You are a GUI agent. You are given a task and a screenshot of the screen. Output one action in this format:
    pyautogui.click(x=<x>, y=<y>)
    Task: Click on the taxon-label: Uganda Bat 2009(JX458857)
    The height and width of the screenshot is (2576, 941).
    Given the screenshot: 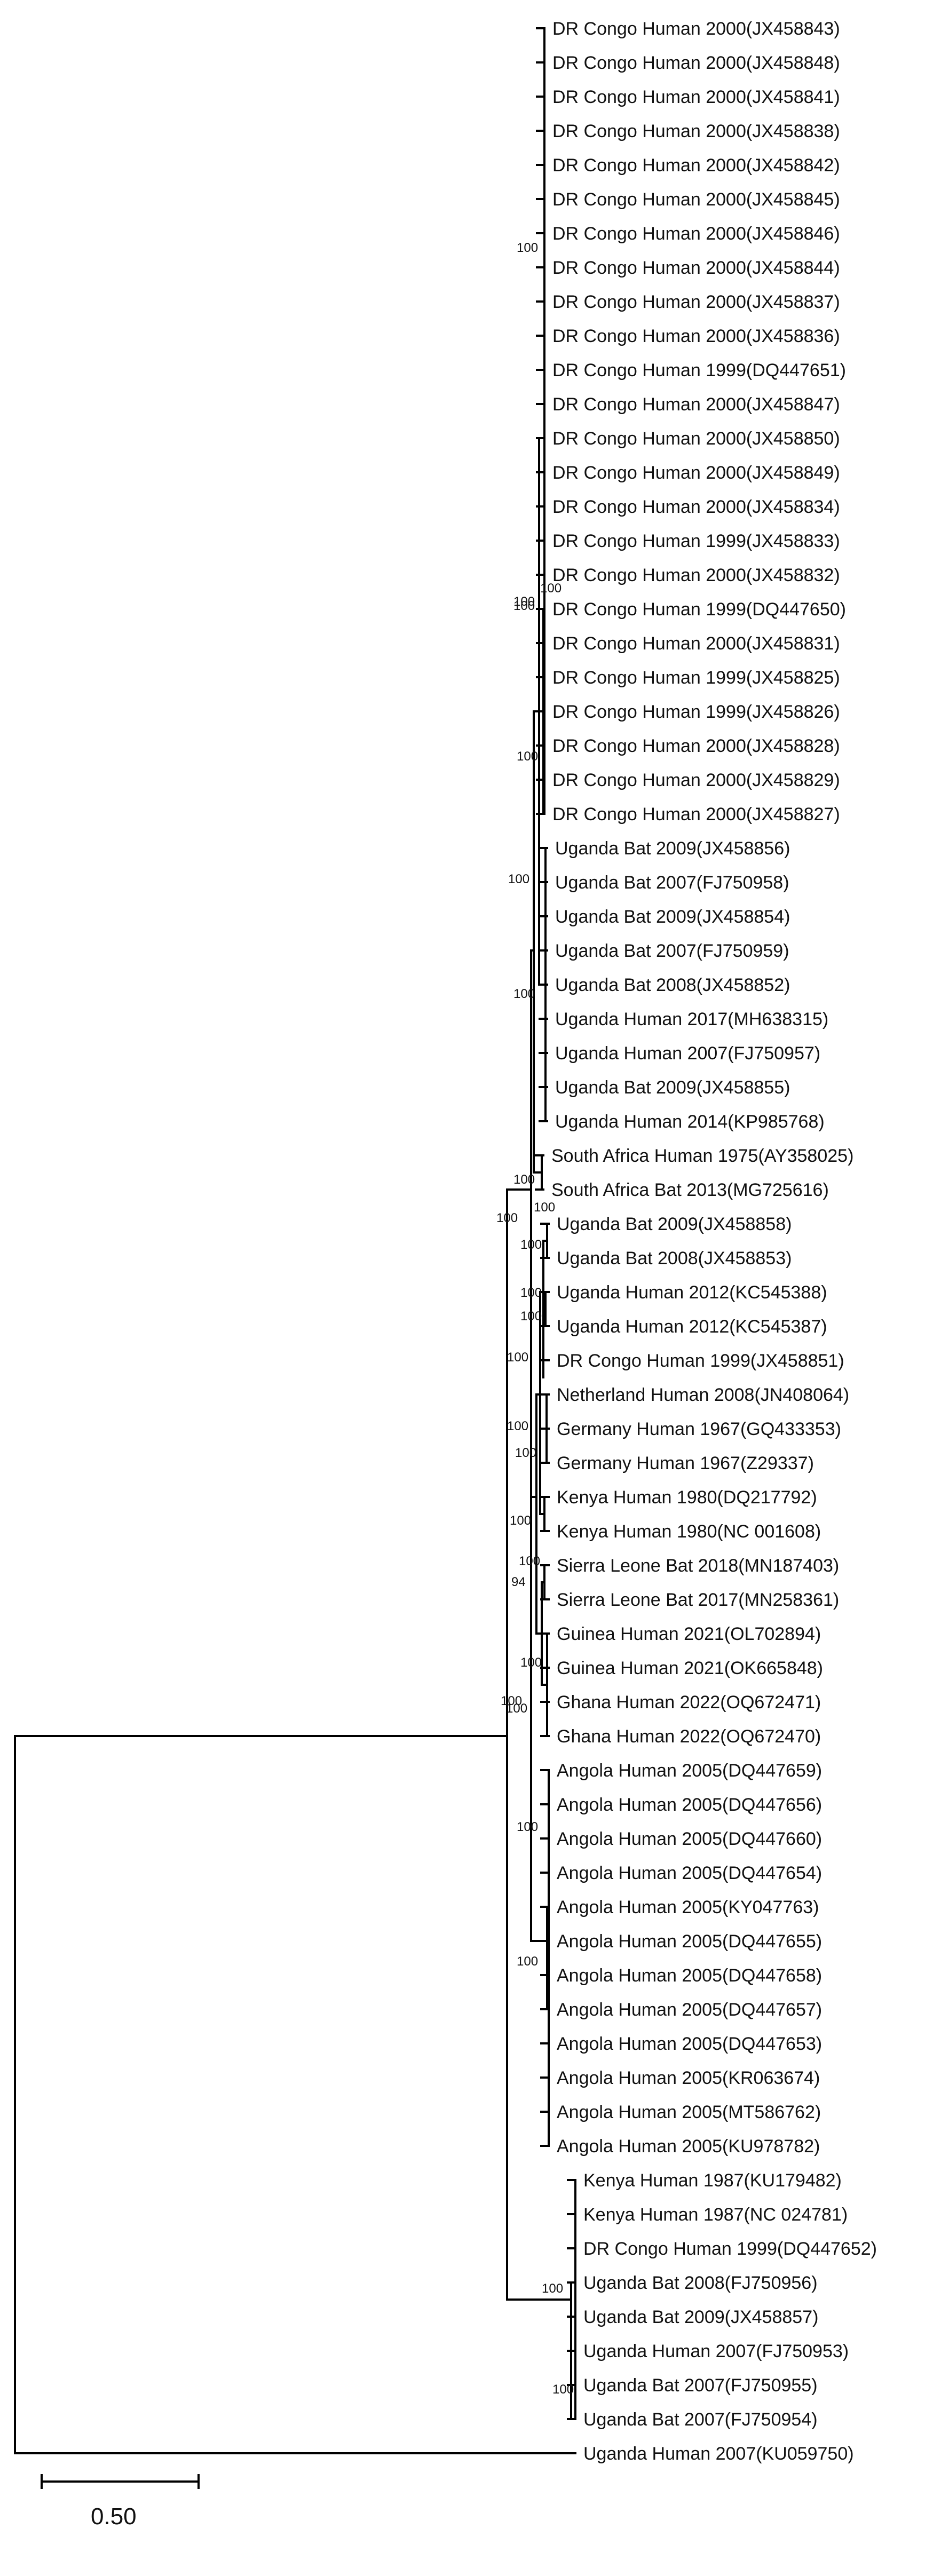 What is the action you would take?
    pyautogui.click(x=700, y=2317)
    